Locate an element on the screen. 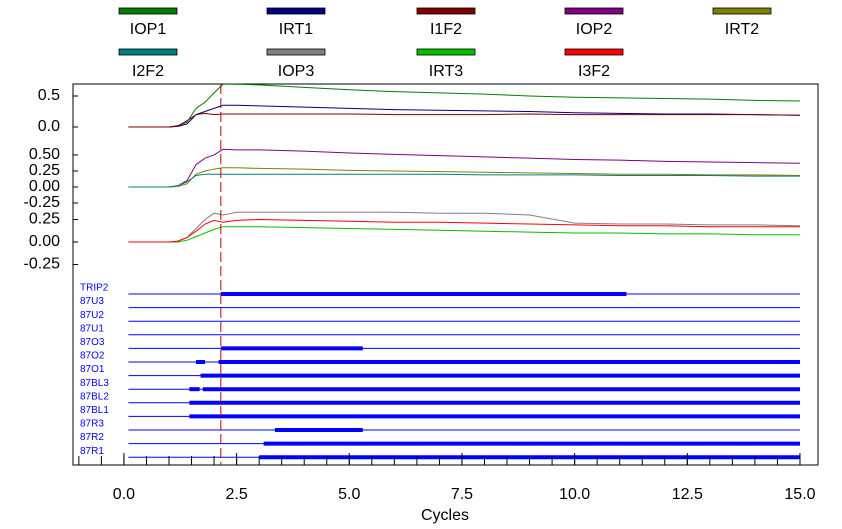 The height and width of the screenshot is (529, 842). legend-label: I2F2 is located at coordinates (148, 71).